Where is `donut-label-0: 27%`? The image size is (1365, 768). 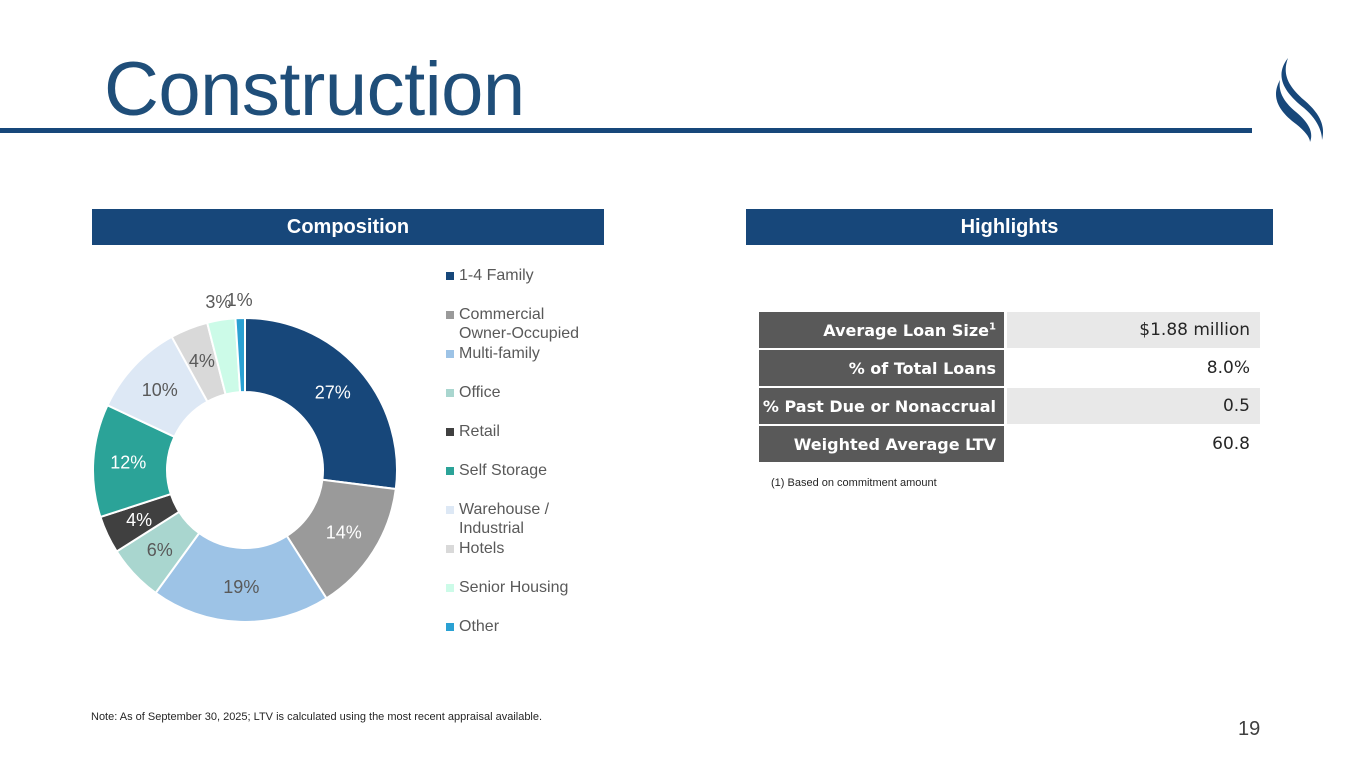
donut-label-0: 27% is located at coordinates (333, 393).